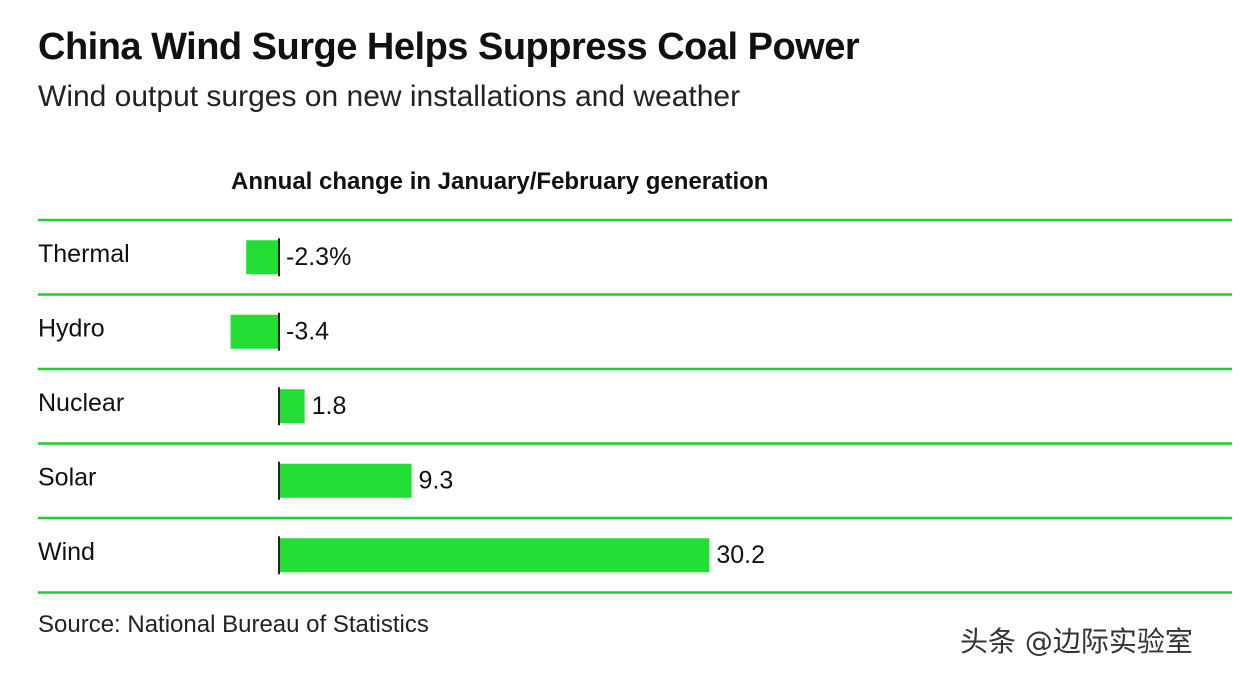 Image resolution: width=1240 pixels, height=674 pixels. I want to click on category-label: Nuclear, so click(81, 403).